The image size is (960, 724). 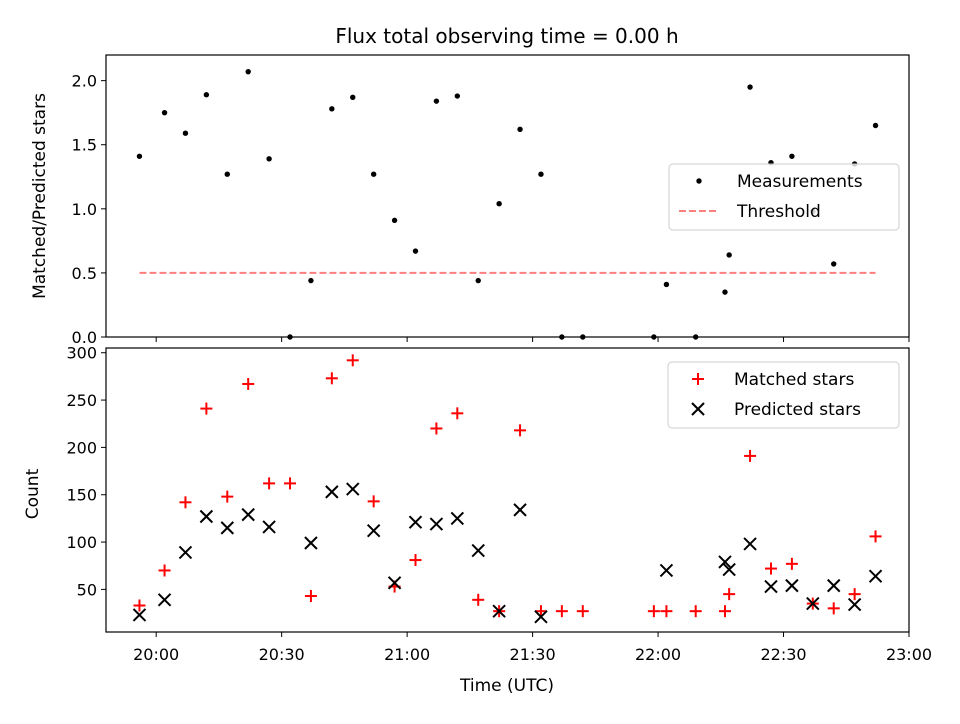 What do you see at coordinates (506, 686) in the screenshot?
I see `x-axis-label: Time (UTC)` at bounding box center [506, 686].